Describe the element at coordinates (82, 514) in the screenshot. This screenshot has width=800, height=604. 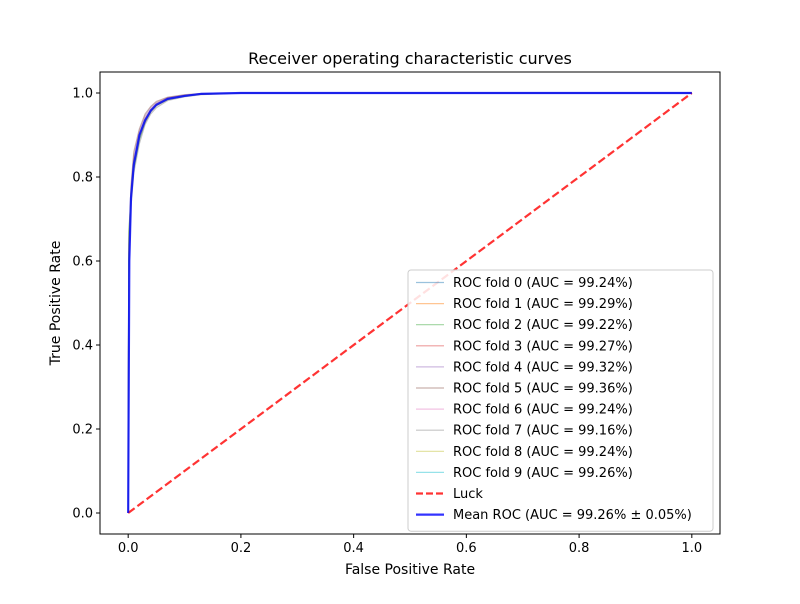
I see `y-tick-label: 0.0` at that location.